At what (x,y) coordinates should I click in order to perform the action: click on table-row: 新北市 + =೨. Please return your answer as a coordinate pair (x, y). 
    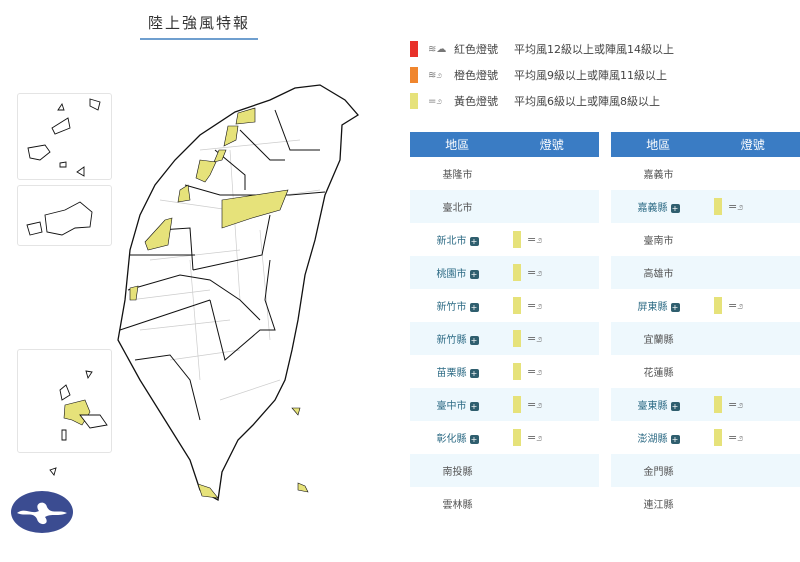
    Looking at the image, I should click on (504, 239).